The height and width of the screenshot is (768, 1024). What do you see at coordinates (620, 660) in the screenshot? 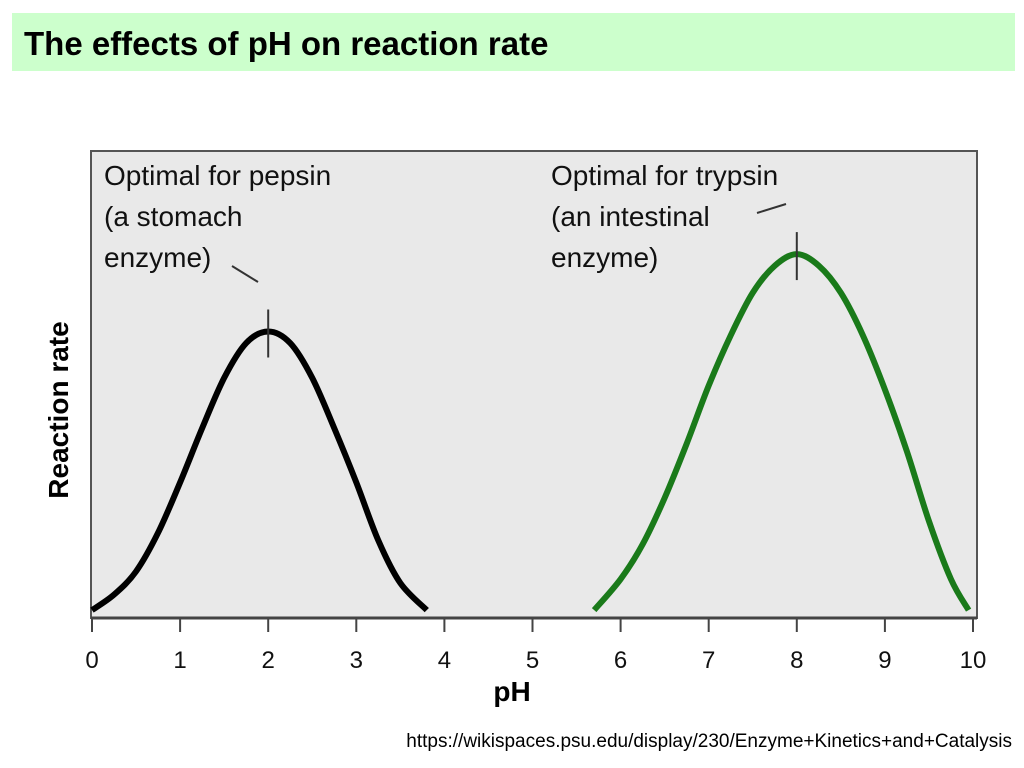
I see `x-tick-label: 6` at bounding box center [620, 660].